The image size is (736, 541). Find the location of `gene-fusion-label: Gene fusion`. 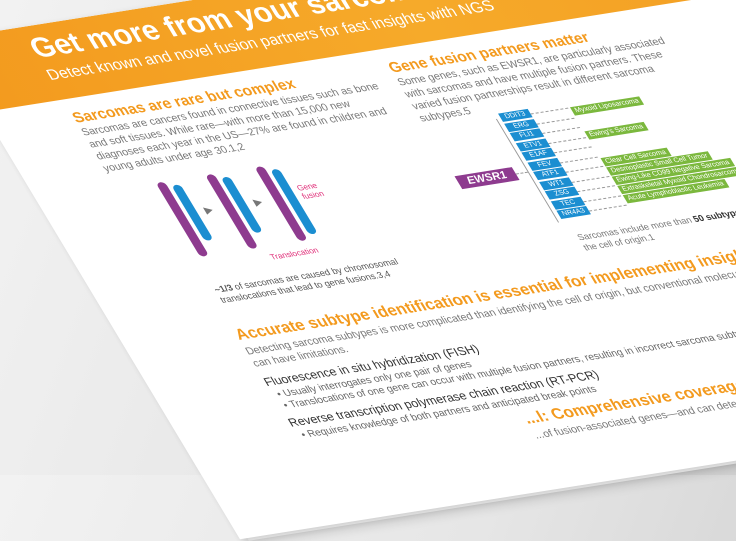

gene-fusion-label: Gene fusion is located at coordinates (310, 191).